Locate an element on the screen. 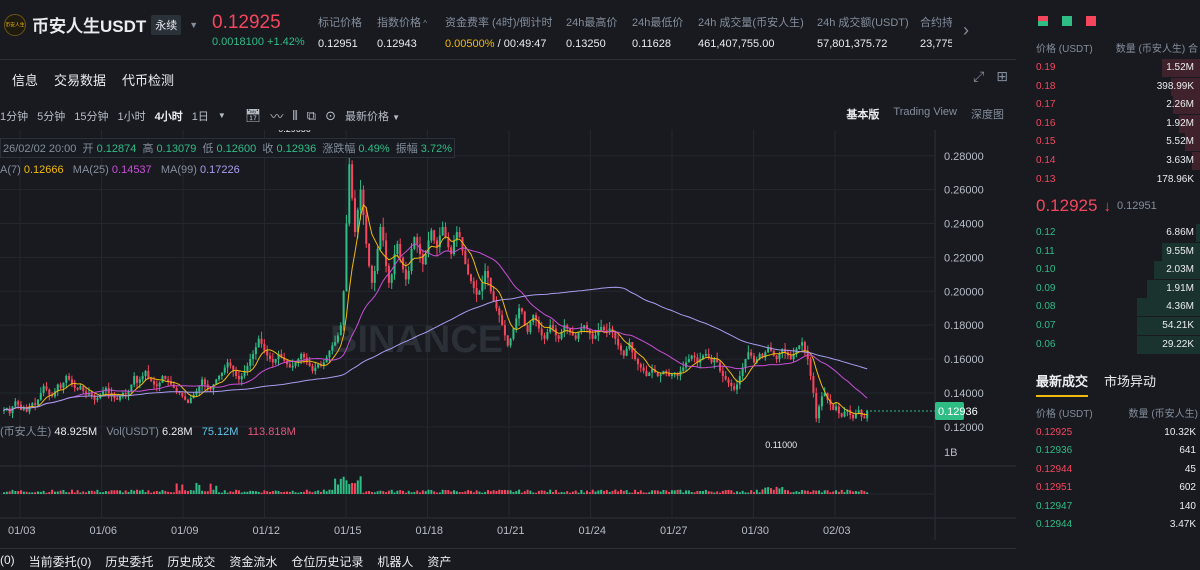 The image size is (1200, 570). tab-token-check: 代币检测 is located at coordinates (148, 79).